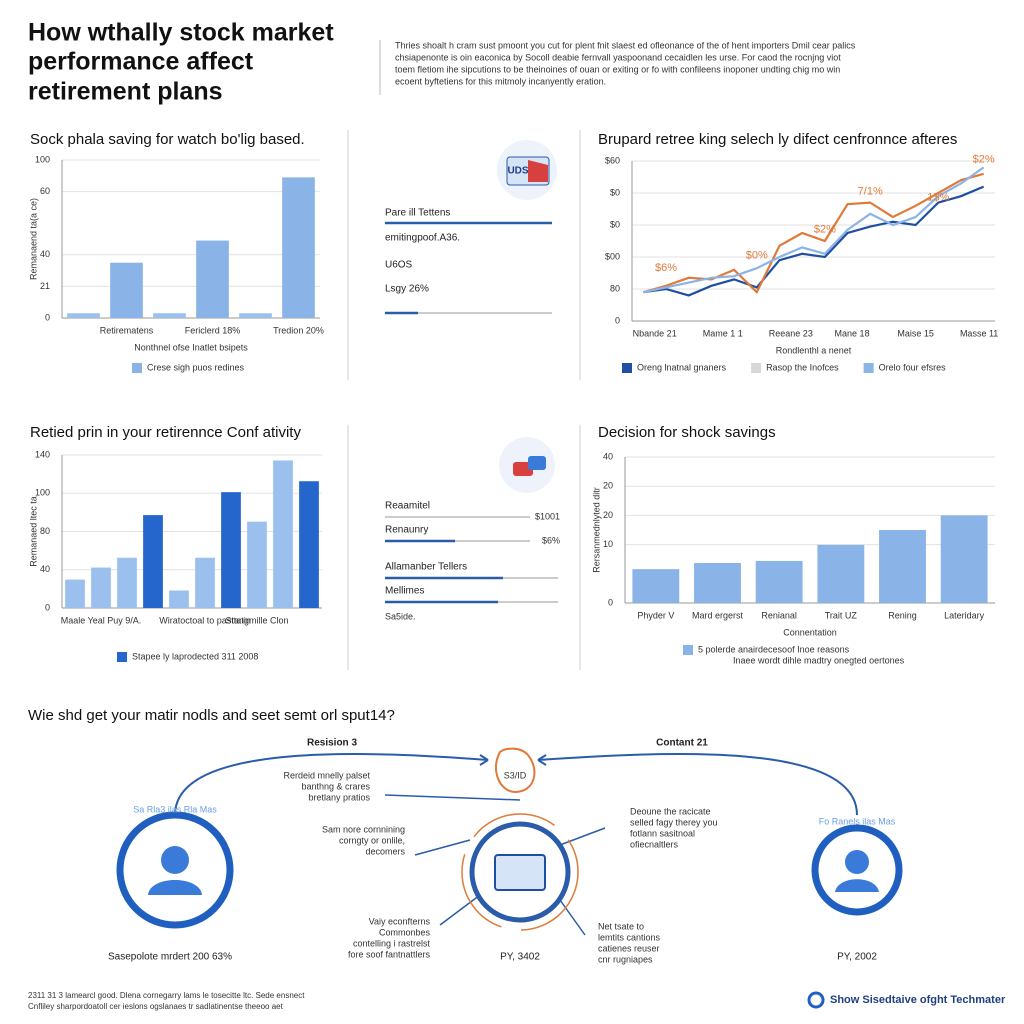  I want to click on title-line: How wthally stock market, so click(181, 33).